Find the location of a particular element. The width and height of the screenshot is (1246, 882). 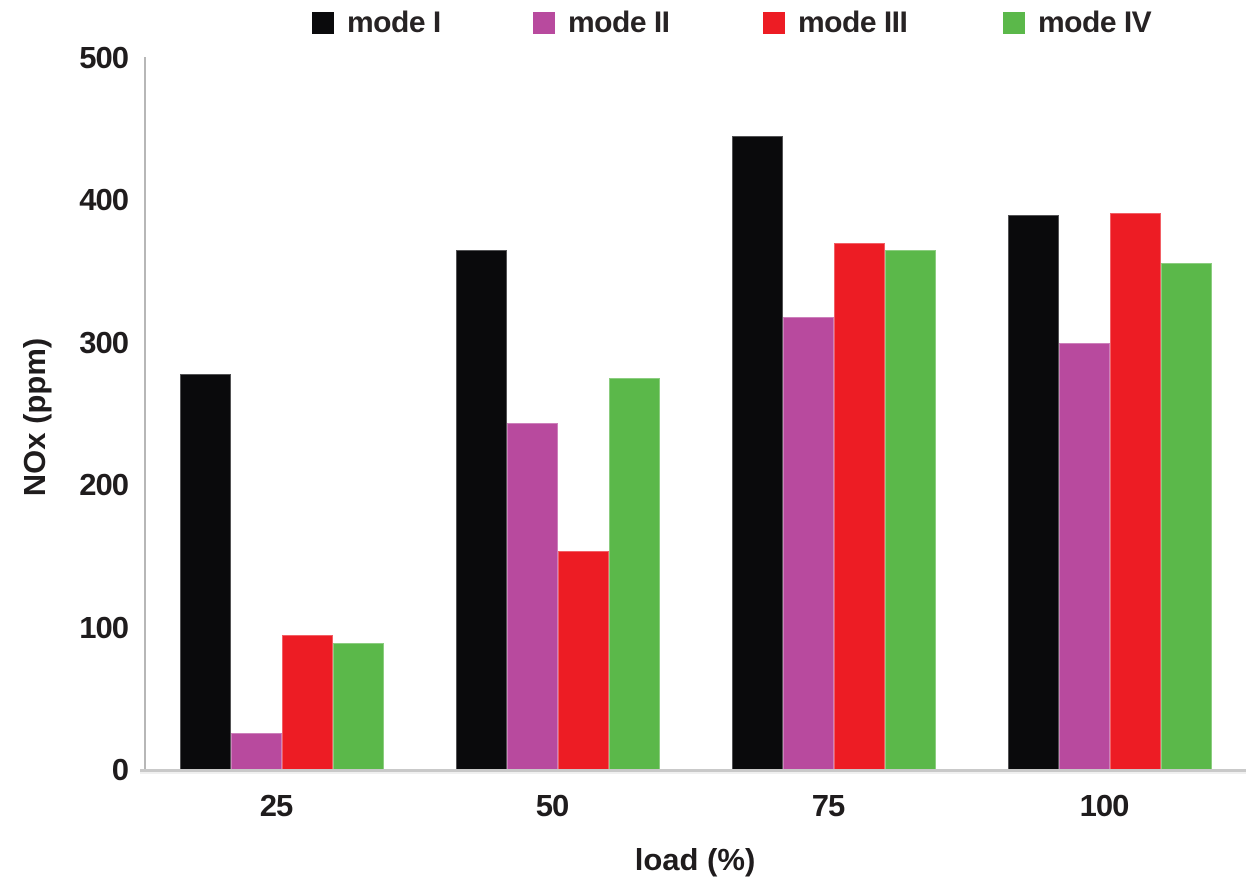

y-tick-label: 400 is located at coordinates (104, 200).